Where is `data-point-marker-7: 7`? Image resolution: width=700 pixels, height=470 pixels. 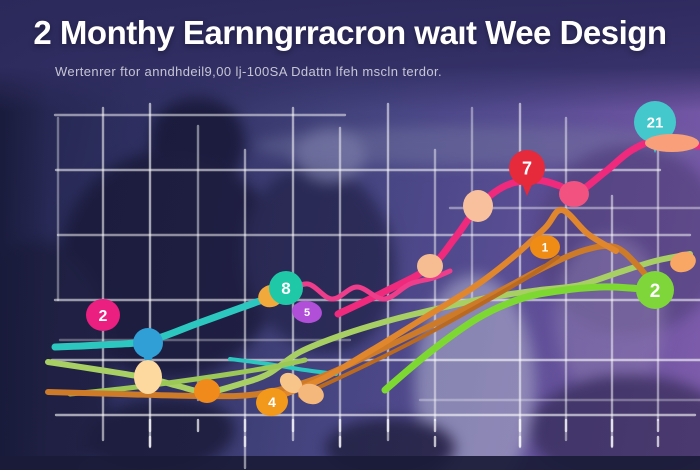 data-point-marker-7: 7 is located at coordinates (527, 173).